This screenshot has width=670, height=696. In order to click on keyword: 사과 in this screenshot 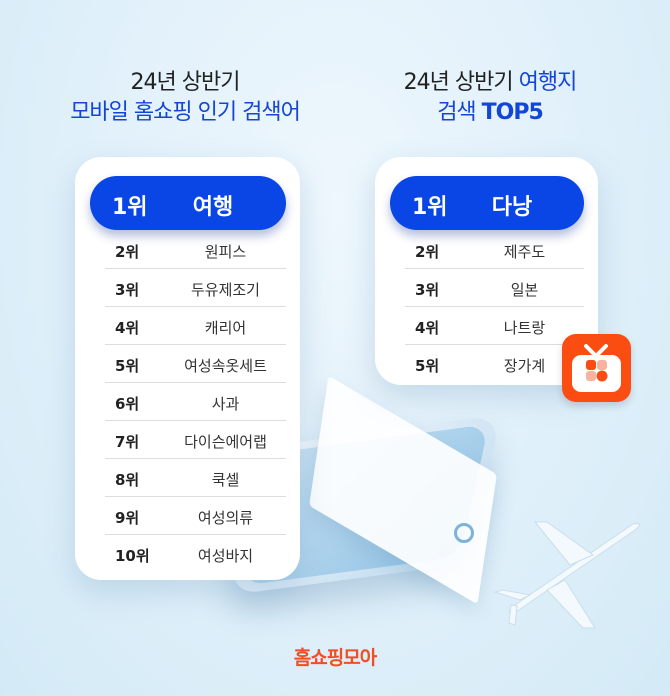, I will do `click(225, 404)`.